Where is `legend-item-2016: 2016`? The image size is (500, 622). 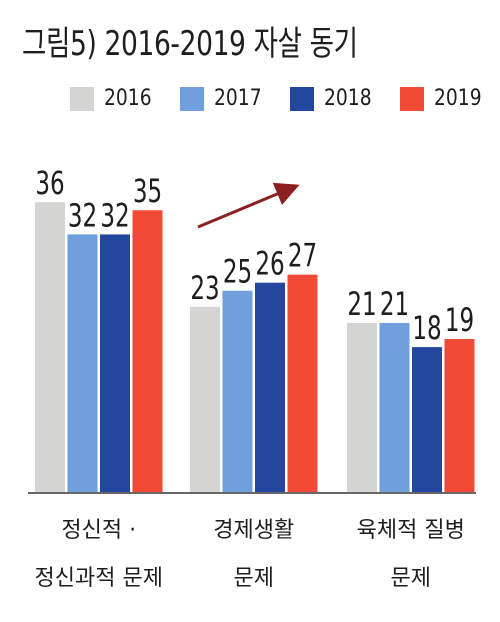 legend-item-2016: 2016 is located at coordinates (115, 98).